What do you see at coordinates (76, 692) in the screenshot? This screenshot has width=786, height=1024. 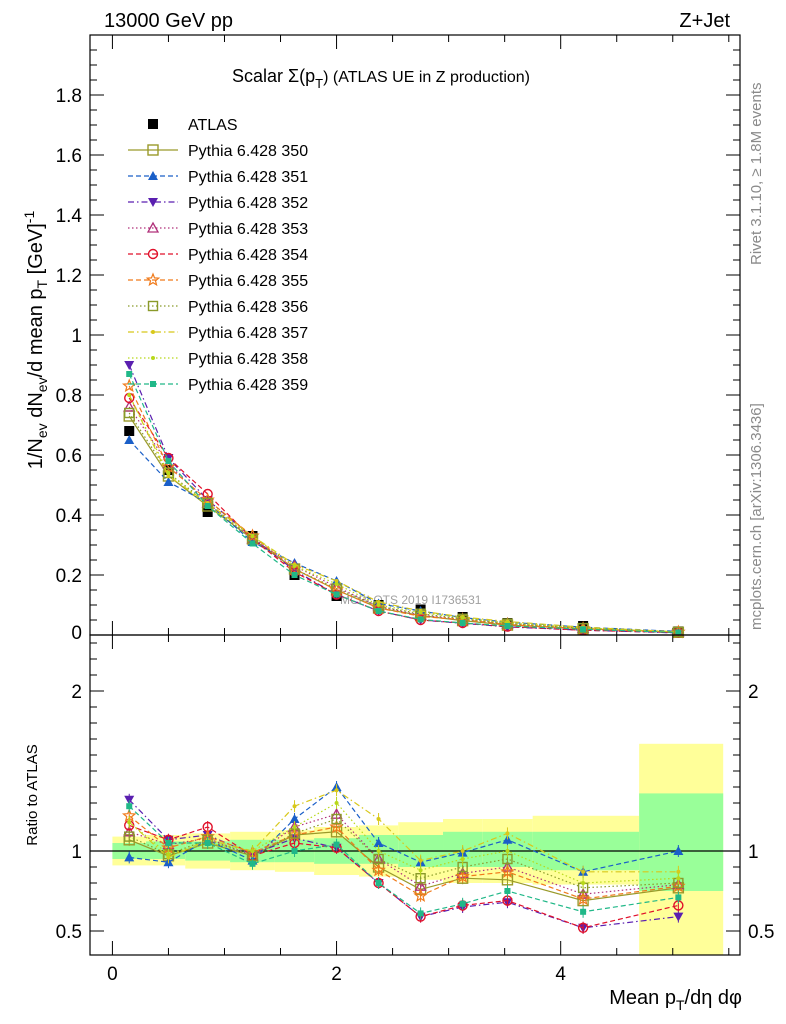 I see `ratio-y-tick-label: 2` at bounding box center [76, 692].